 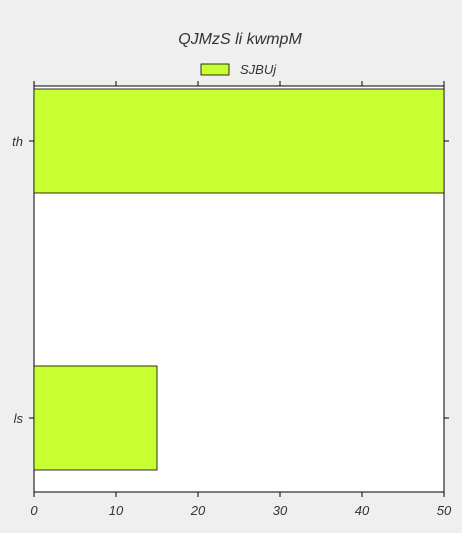 What do you see at coordinates (444, 510) in the screenshot?
I see `x-tick-label: 50` at bounding box center [444, 510].